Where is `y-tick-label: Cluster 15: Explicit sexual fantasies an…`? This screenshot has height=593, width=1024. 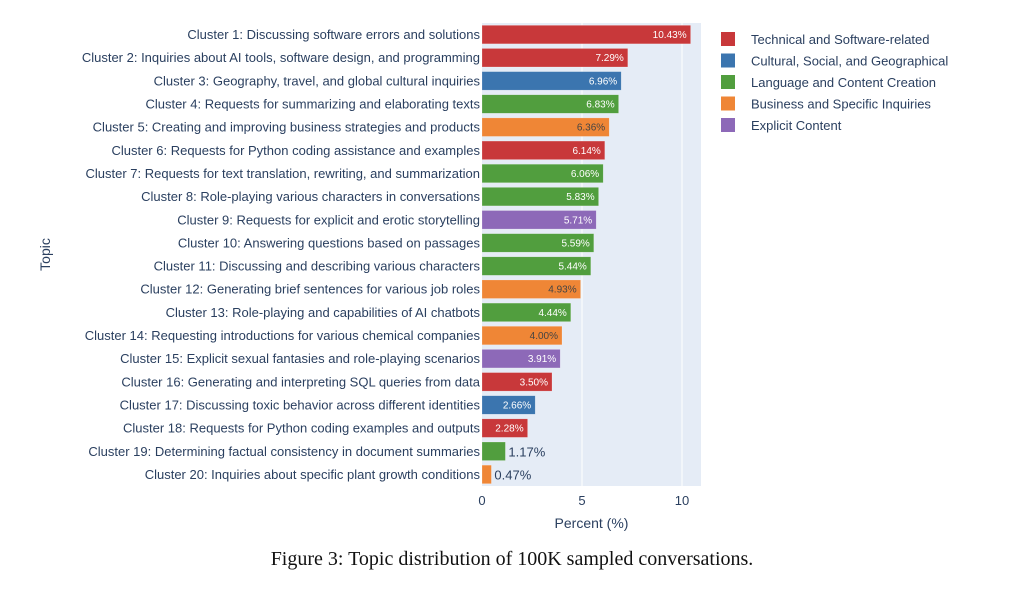 y-tick-label: Cluster 15: Explicit sexual fantasies an… is located at coordinates (300, 358).